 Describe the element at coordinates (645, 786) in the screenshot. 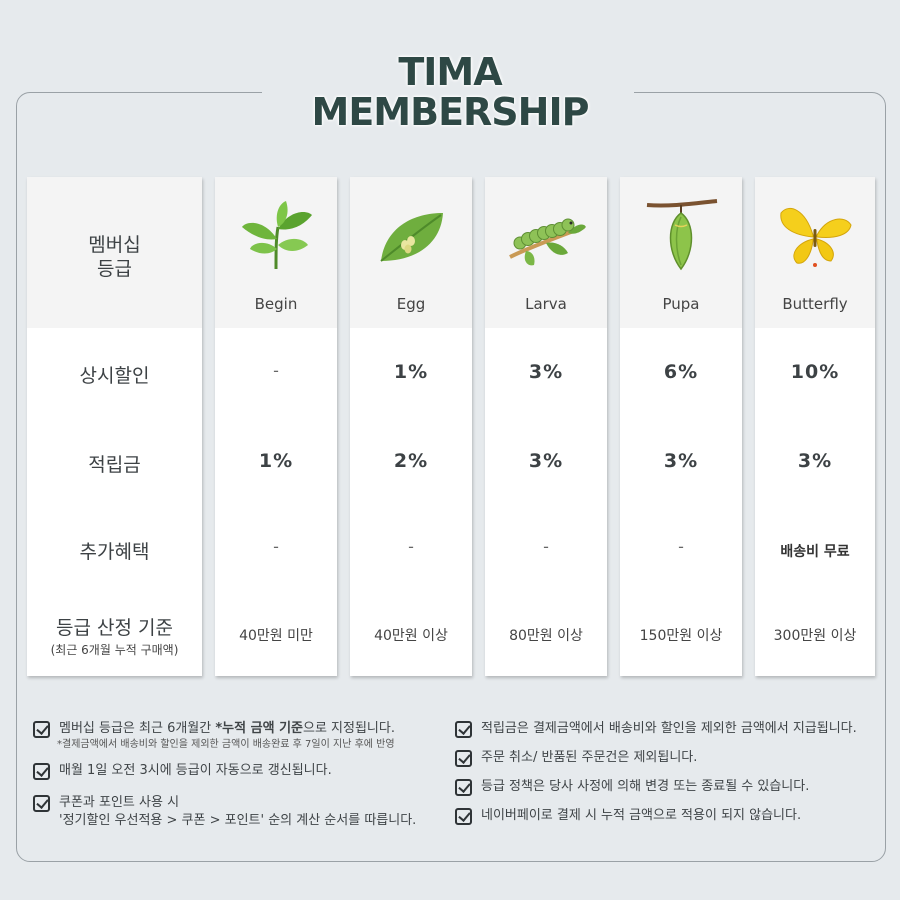

I see `note-text: 등급 정책은 당사 사정에 의해 변경 또는 종료될 수 있습니다.` at that location.